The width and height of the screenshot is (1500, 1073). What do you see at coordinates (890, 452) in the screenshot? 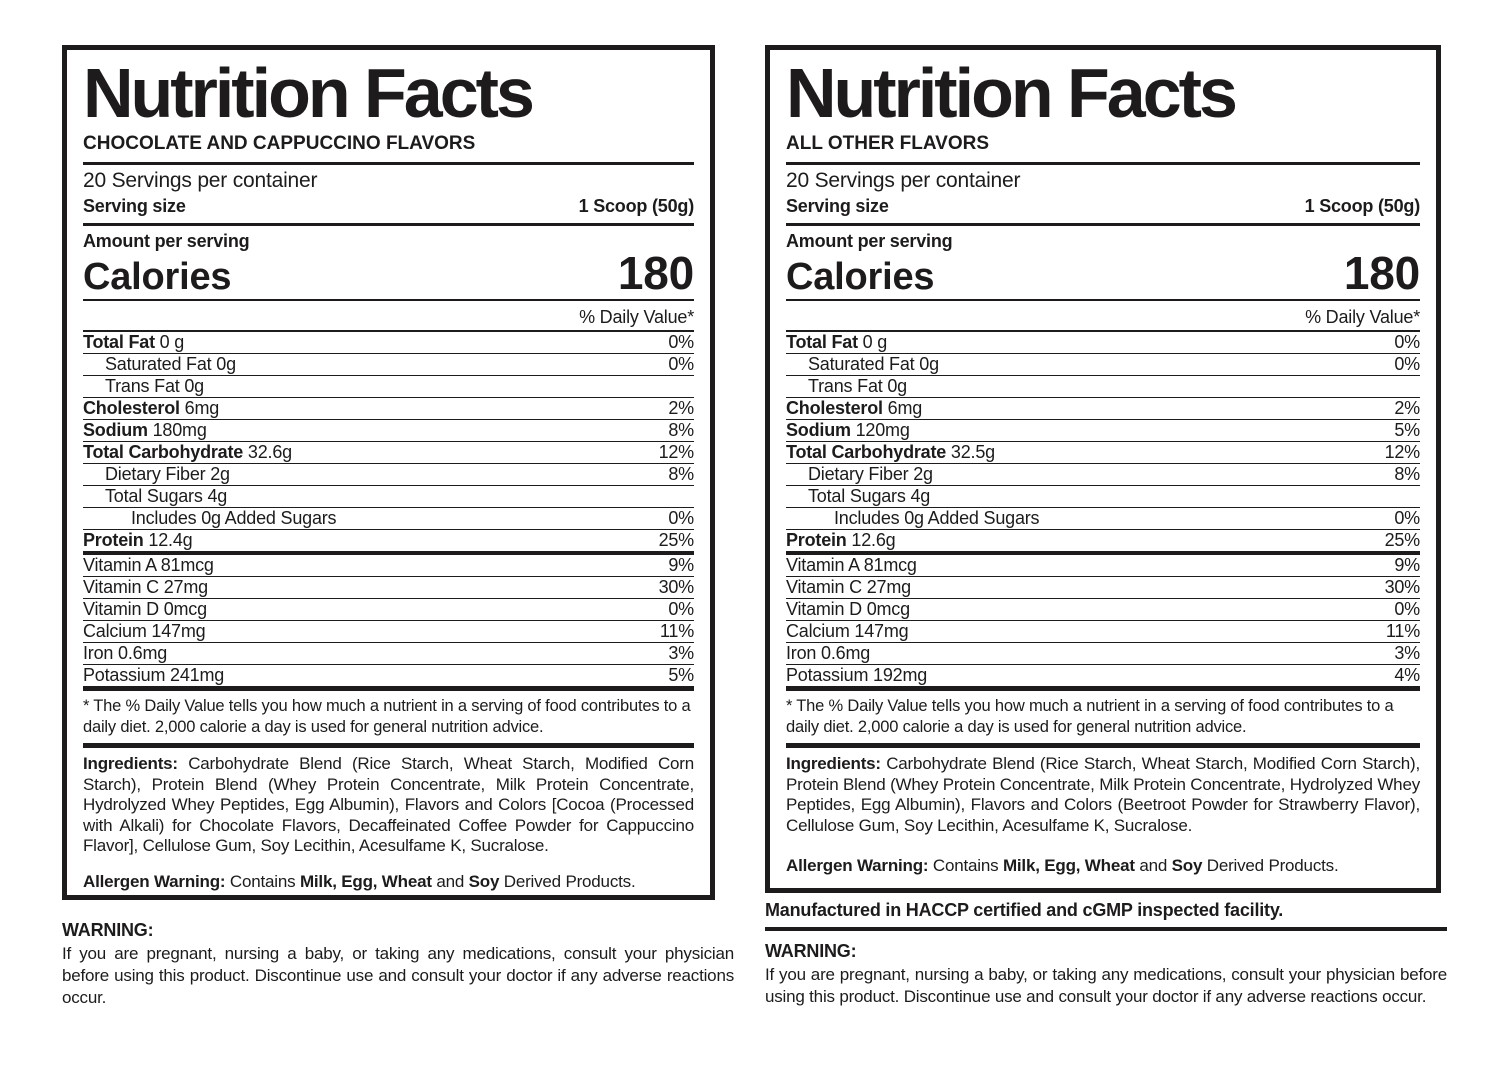
I see `nutrient-name: Total Carbohydrate 32.5g` at bounding box center [890, 452].